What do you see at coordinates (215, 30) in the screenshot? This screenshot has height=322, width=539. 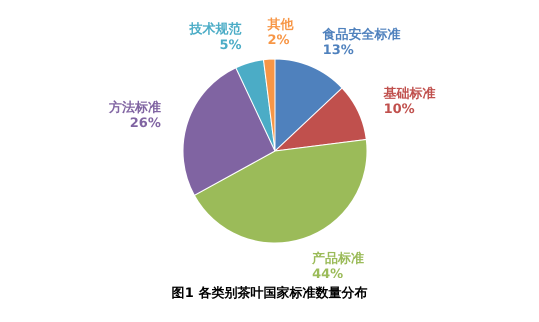 I see `slice-label: 技术规范` at bounding box center [215, 30].